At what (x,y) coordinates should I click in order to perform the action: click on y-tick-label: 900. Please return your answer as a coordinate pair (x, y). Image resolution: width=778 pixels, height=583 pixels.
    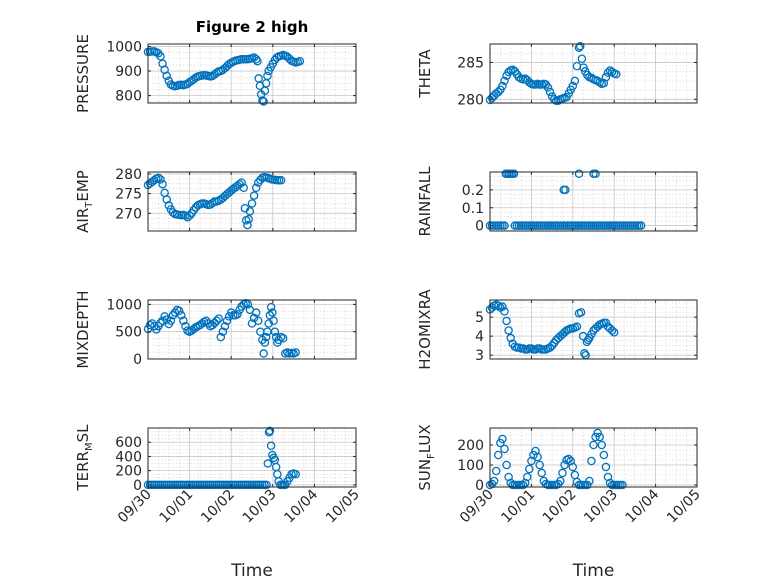
    Looking at the image, I should click on (128, 72).